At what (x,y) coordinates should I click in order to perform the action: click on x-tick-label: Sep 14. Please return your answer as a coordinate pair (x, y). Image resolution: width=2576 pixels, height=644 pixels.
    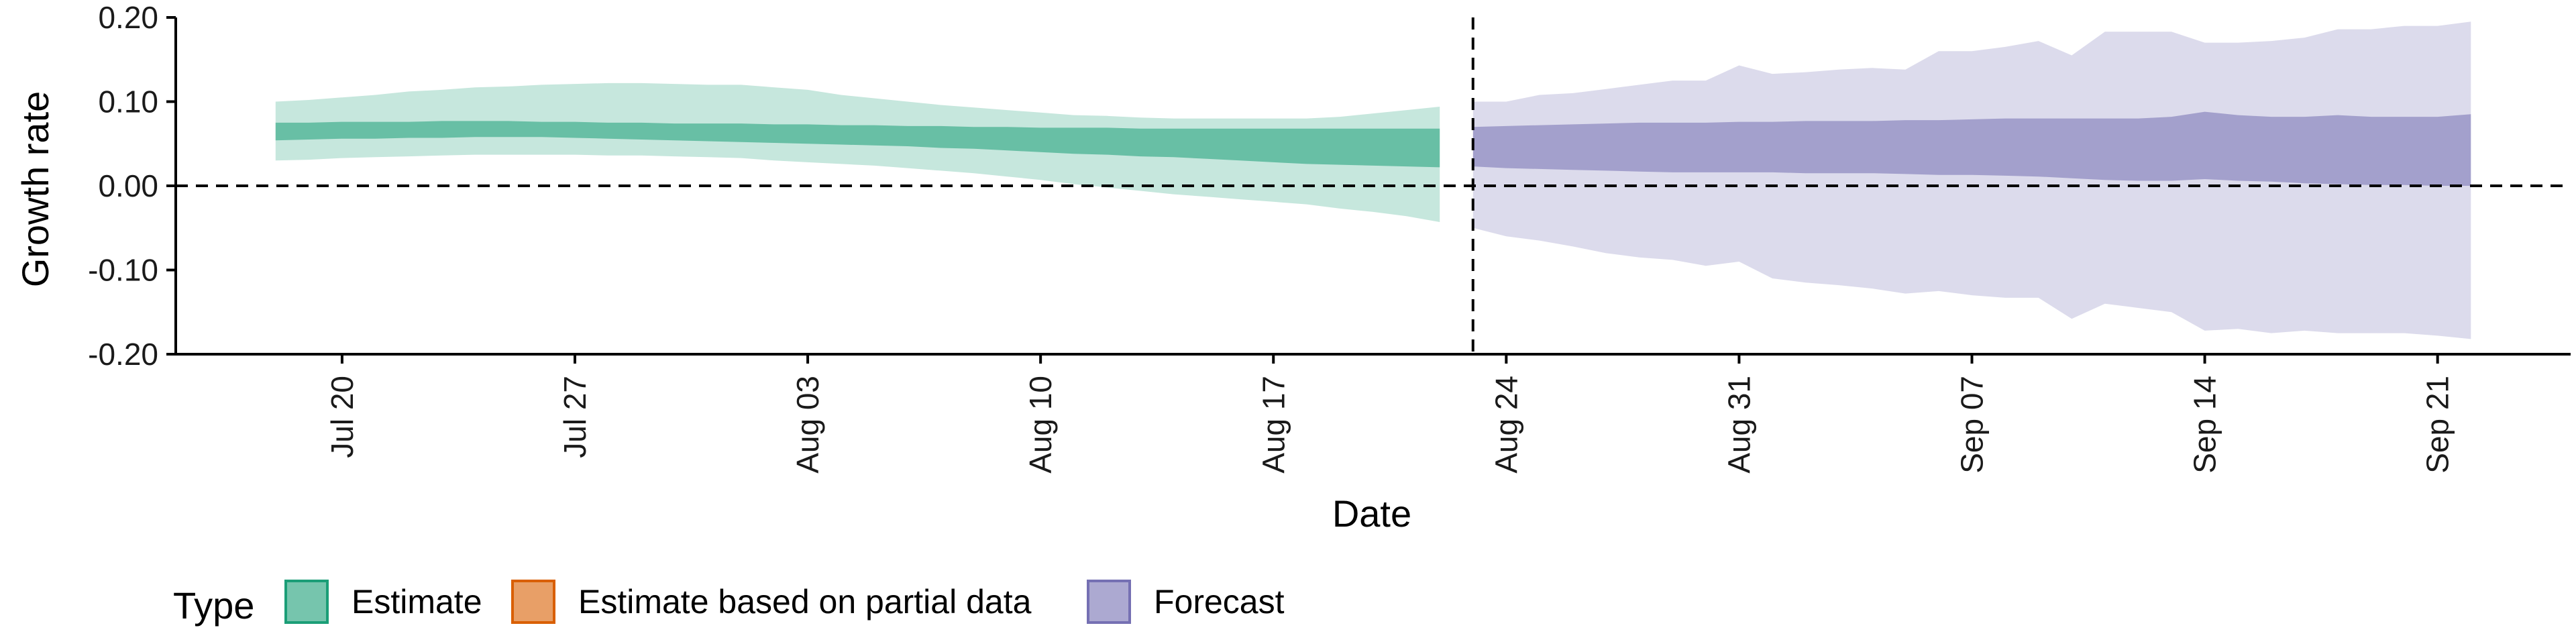
    Looking at the image, I should click on (2205, 425).